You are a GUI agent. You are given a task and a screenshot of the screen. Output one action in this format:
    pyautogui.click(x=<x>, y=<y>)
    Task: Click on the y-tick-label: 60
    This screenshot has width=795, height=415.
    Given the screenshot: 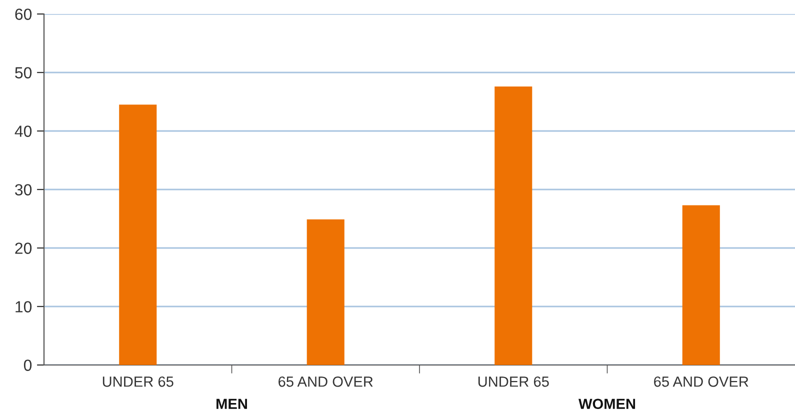 What is the action you would take?
    pyautogui.click(x=23, y=14)
    